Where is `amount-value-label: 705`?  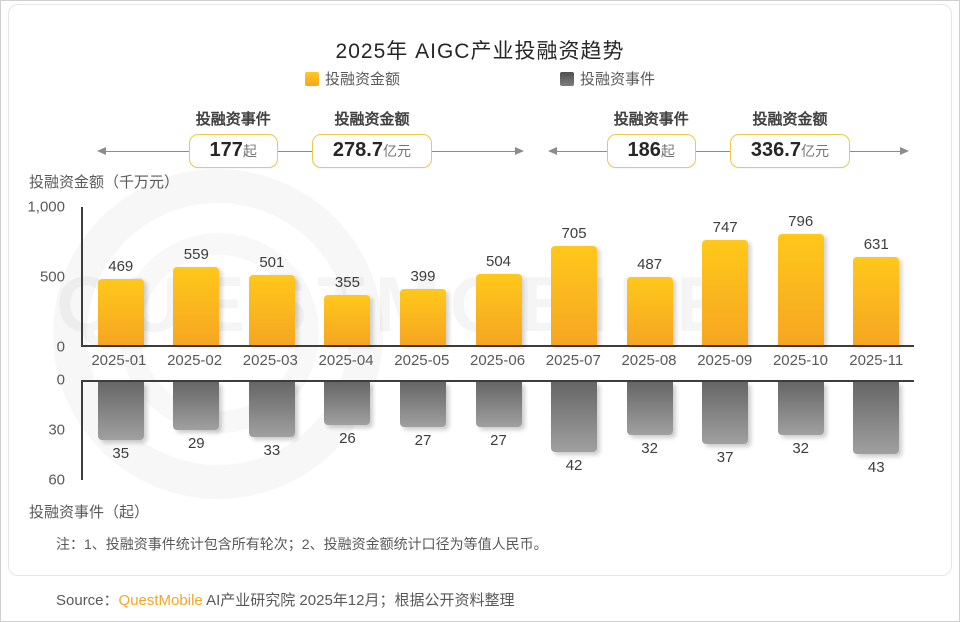
amount-value-label: 705 is located at coordinates (574, 233).